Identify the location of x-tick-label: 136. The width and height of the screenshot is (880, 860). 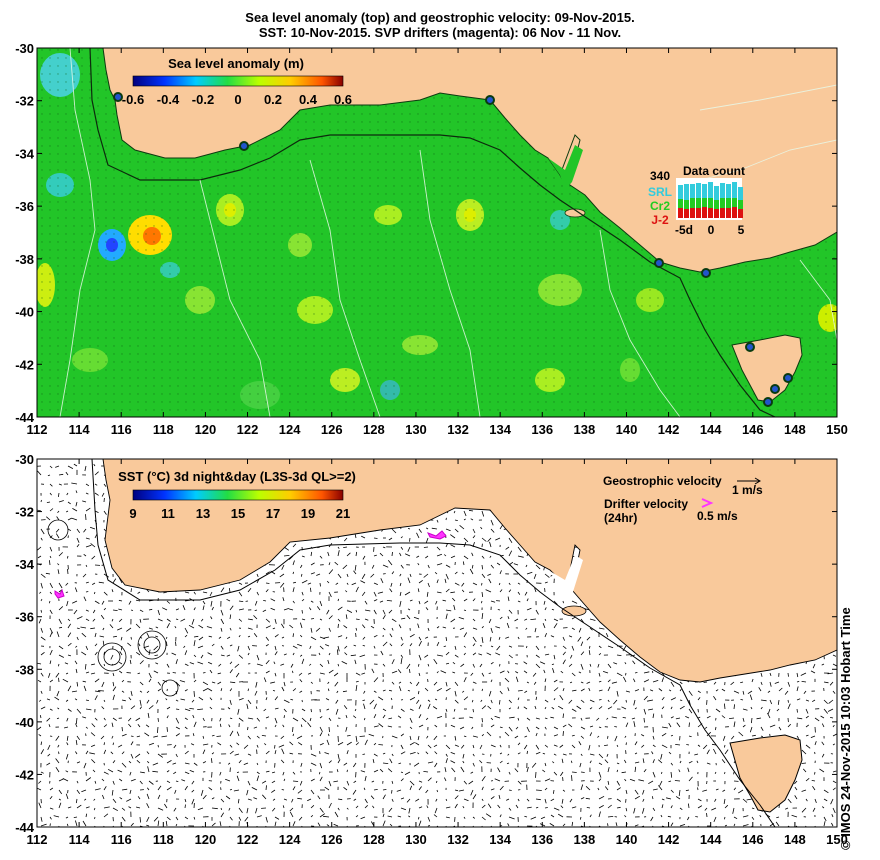
(542, 839).